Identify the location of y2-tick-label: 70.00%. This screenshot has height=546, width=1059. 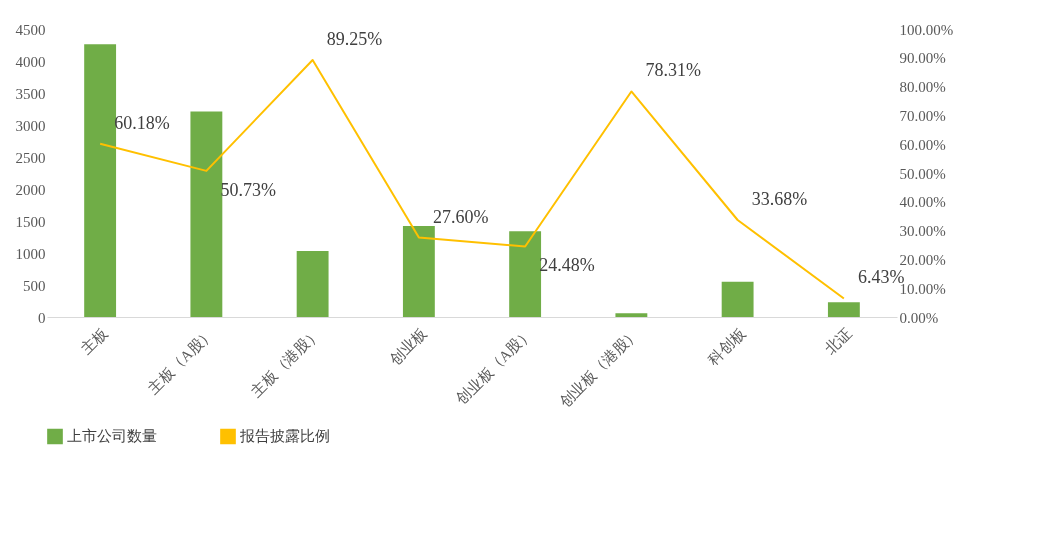
(922, 115).